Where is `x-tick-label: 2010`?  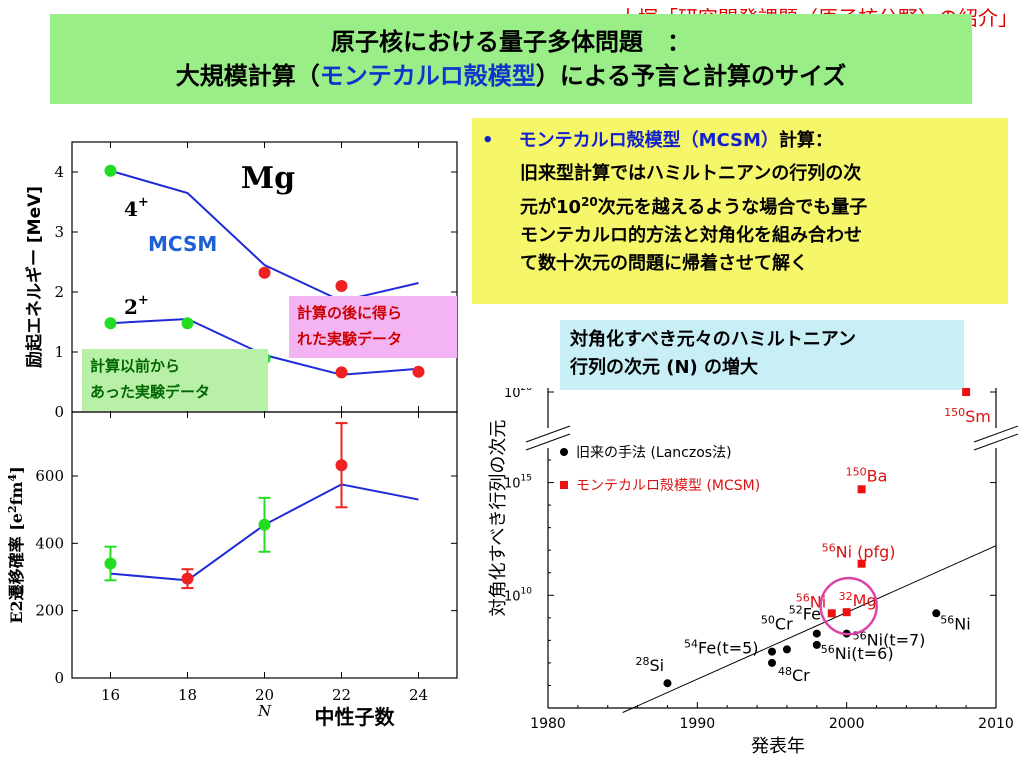
x-tick-label: 2010 is located at coordinates (996, 724).